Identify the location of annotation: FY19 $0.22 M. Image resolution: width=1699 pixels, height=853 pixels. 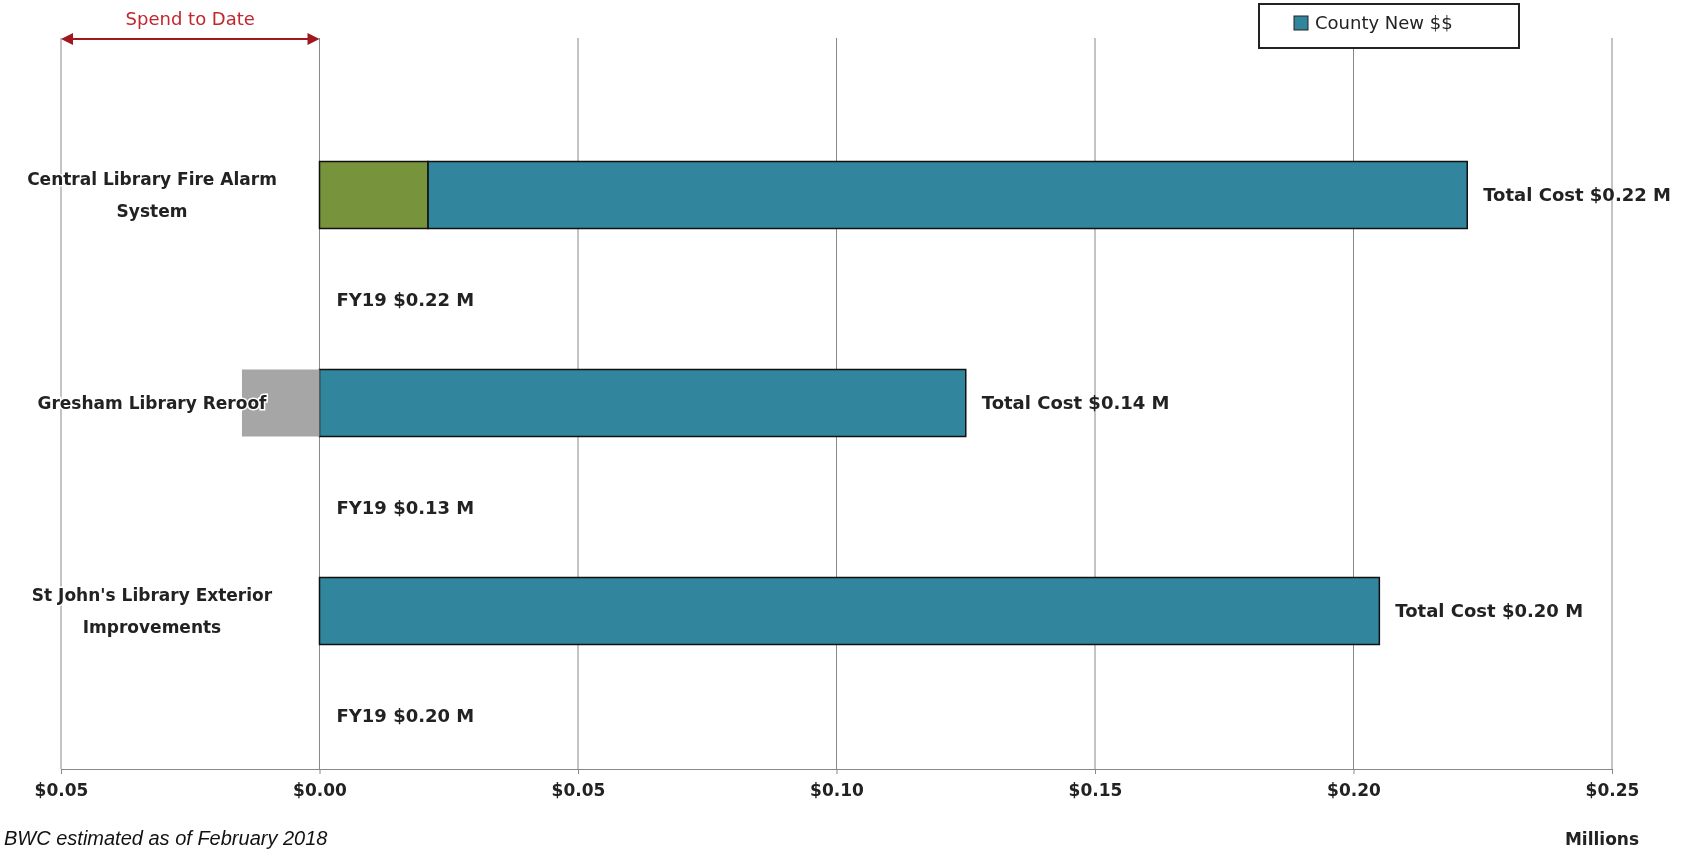
(405, 299).